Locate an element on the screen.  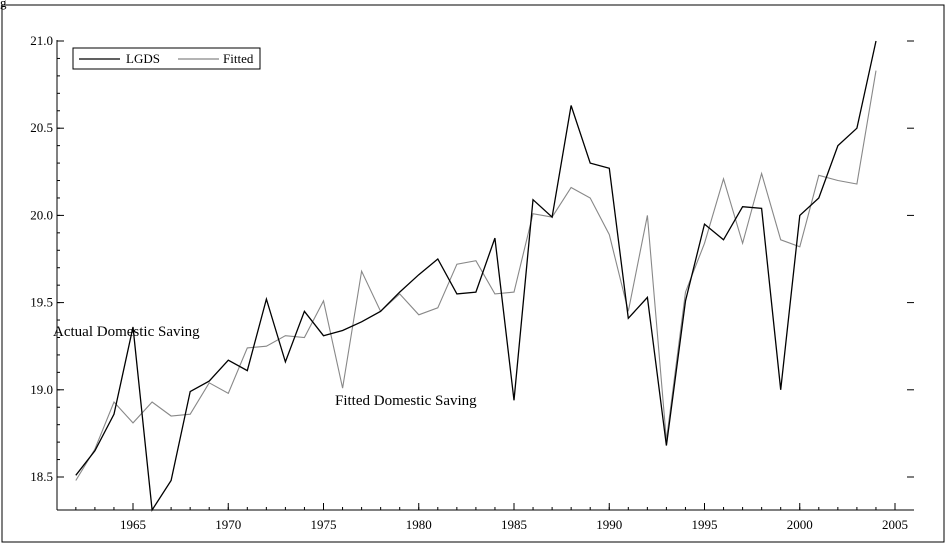
x-tick-label: 2005 is located at coordinates (895, 524).